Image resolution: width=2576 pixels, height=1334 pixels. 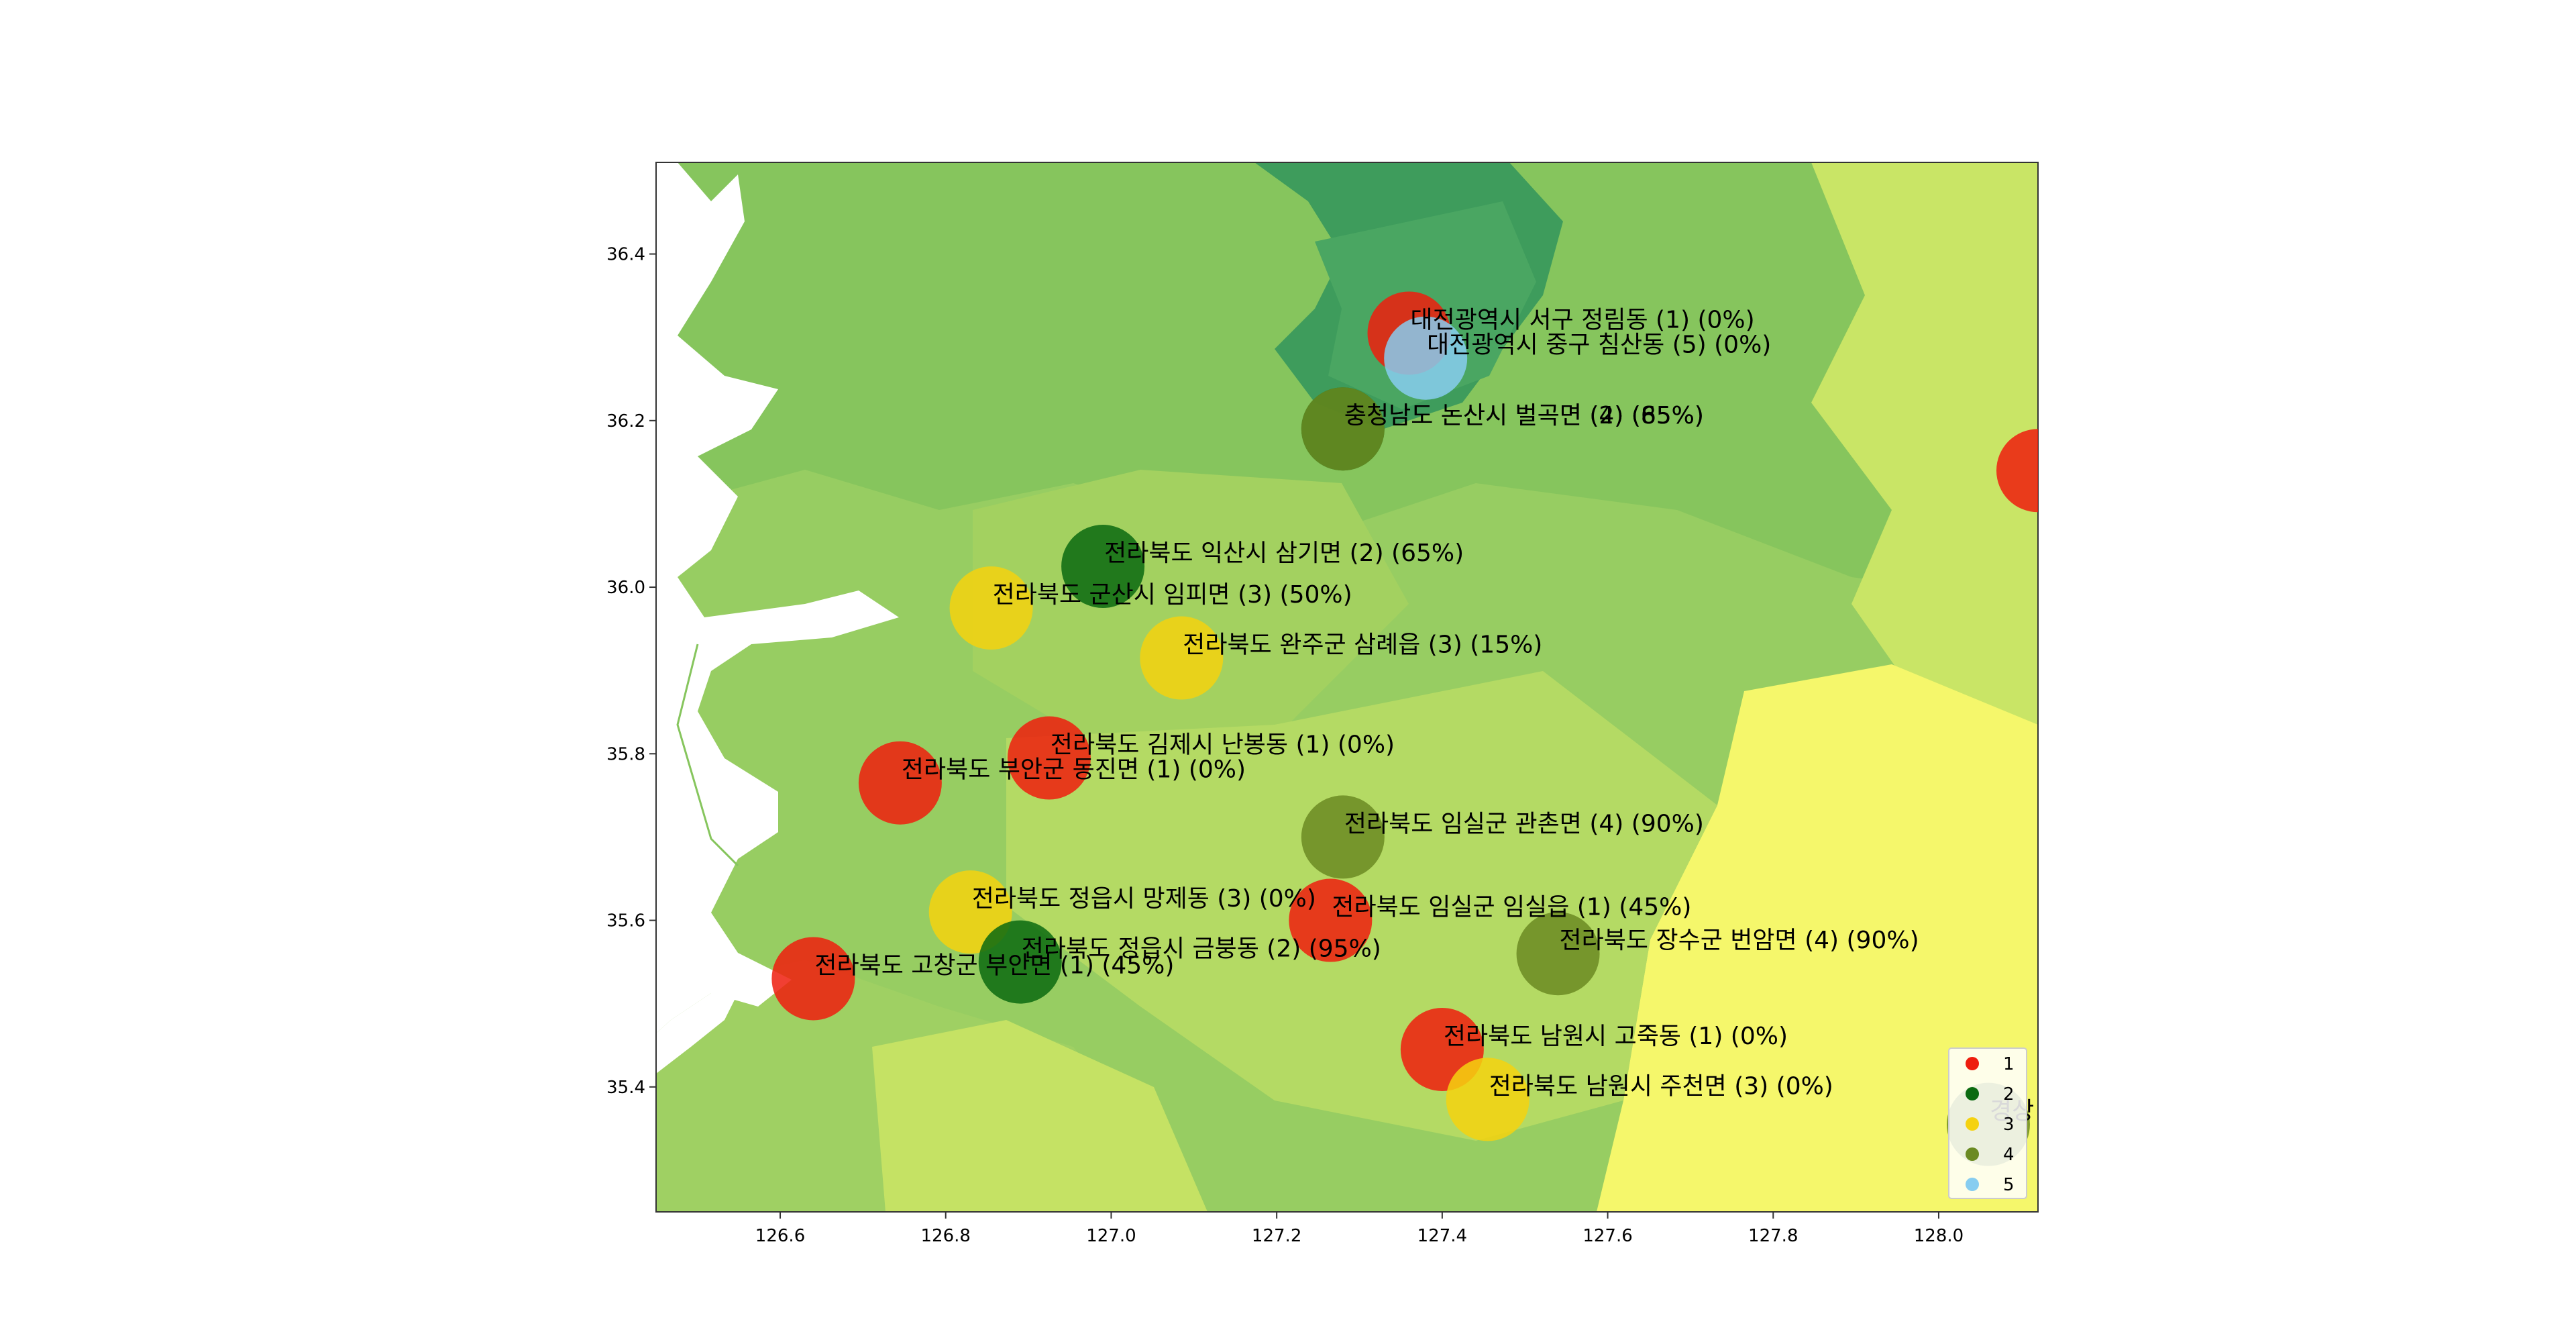 I want to click on x-axis: 126.6 126.8 127.0 127.2 127.4 127.6 127.8 128.0, so click(x=1359, y=1229).